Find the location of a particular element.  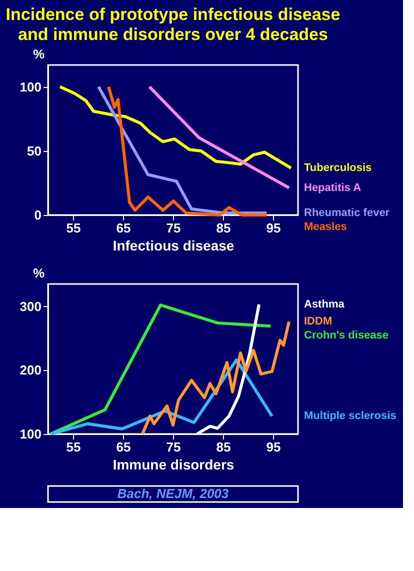

text: Crohn's disease is located at coordinates (346, 336).